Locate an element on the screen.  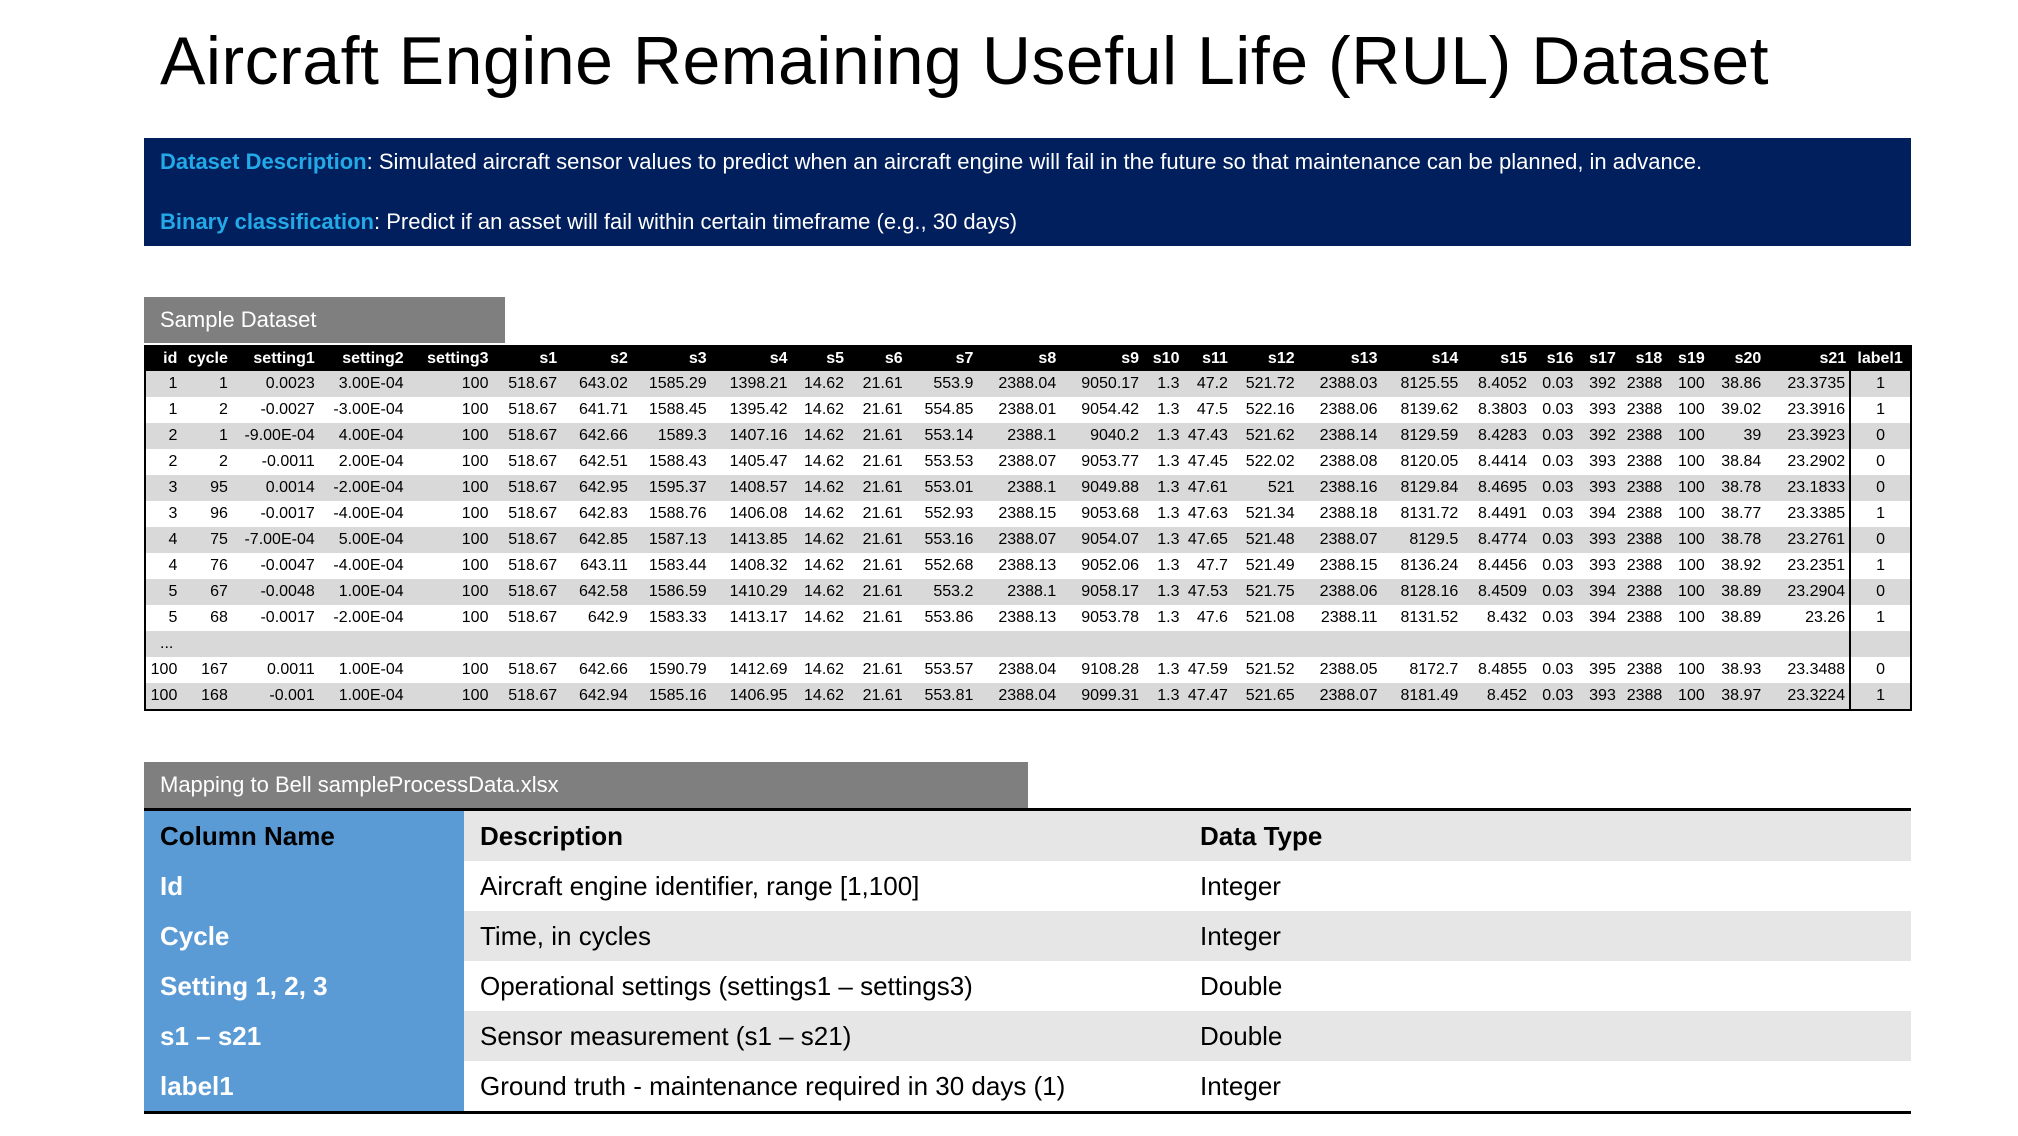
table-cell: 1395.42 is located at coordinates (751, 410).